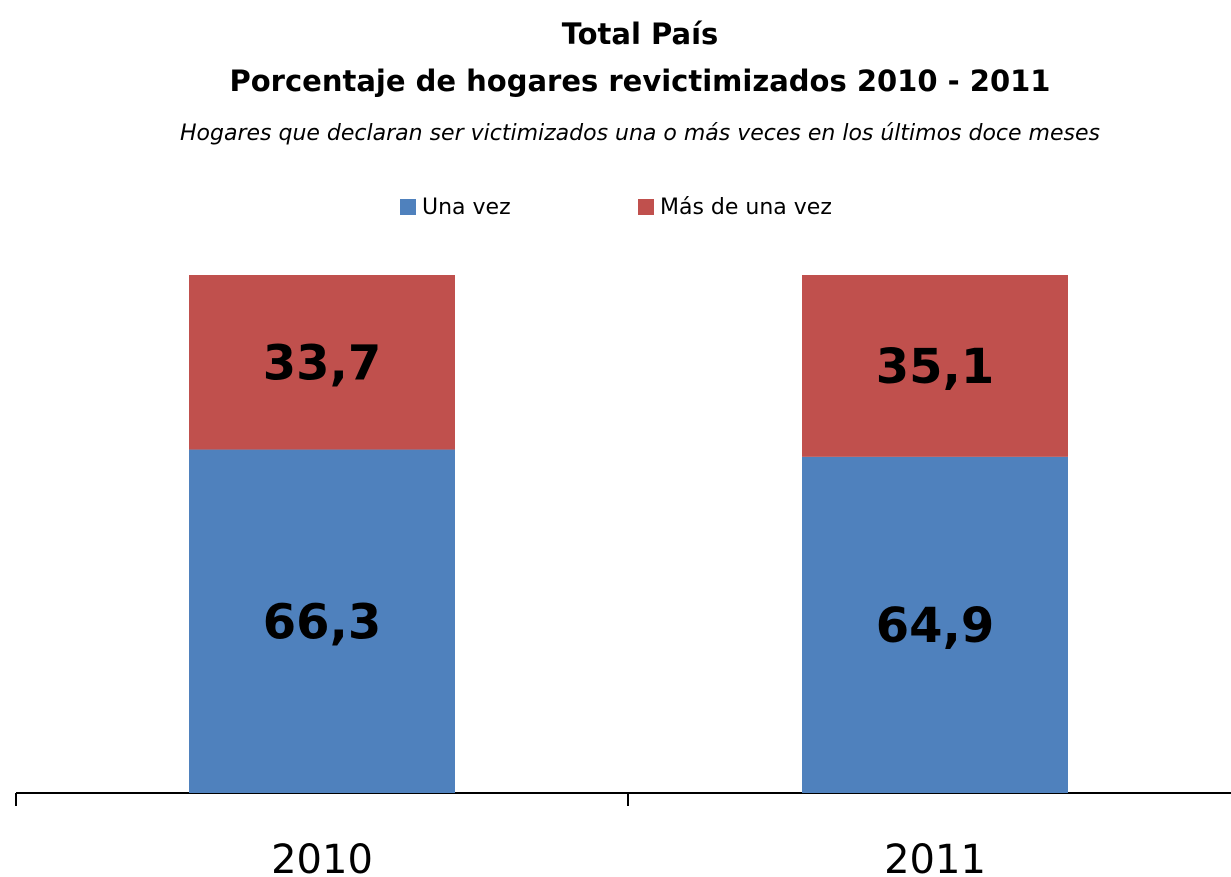  I want to click on data-label: 35,1, so click(935, 367).